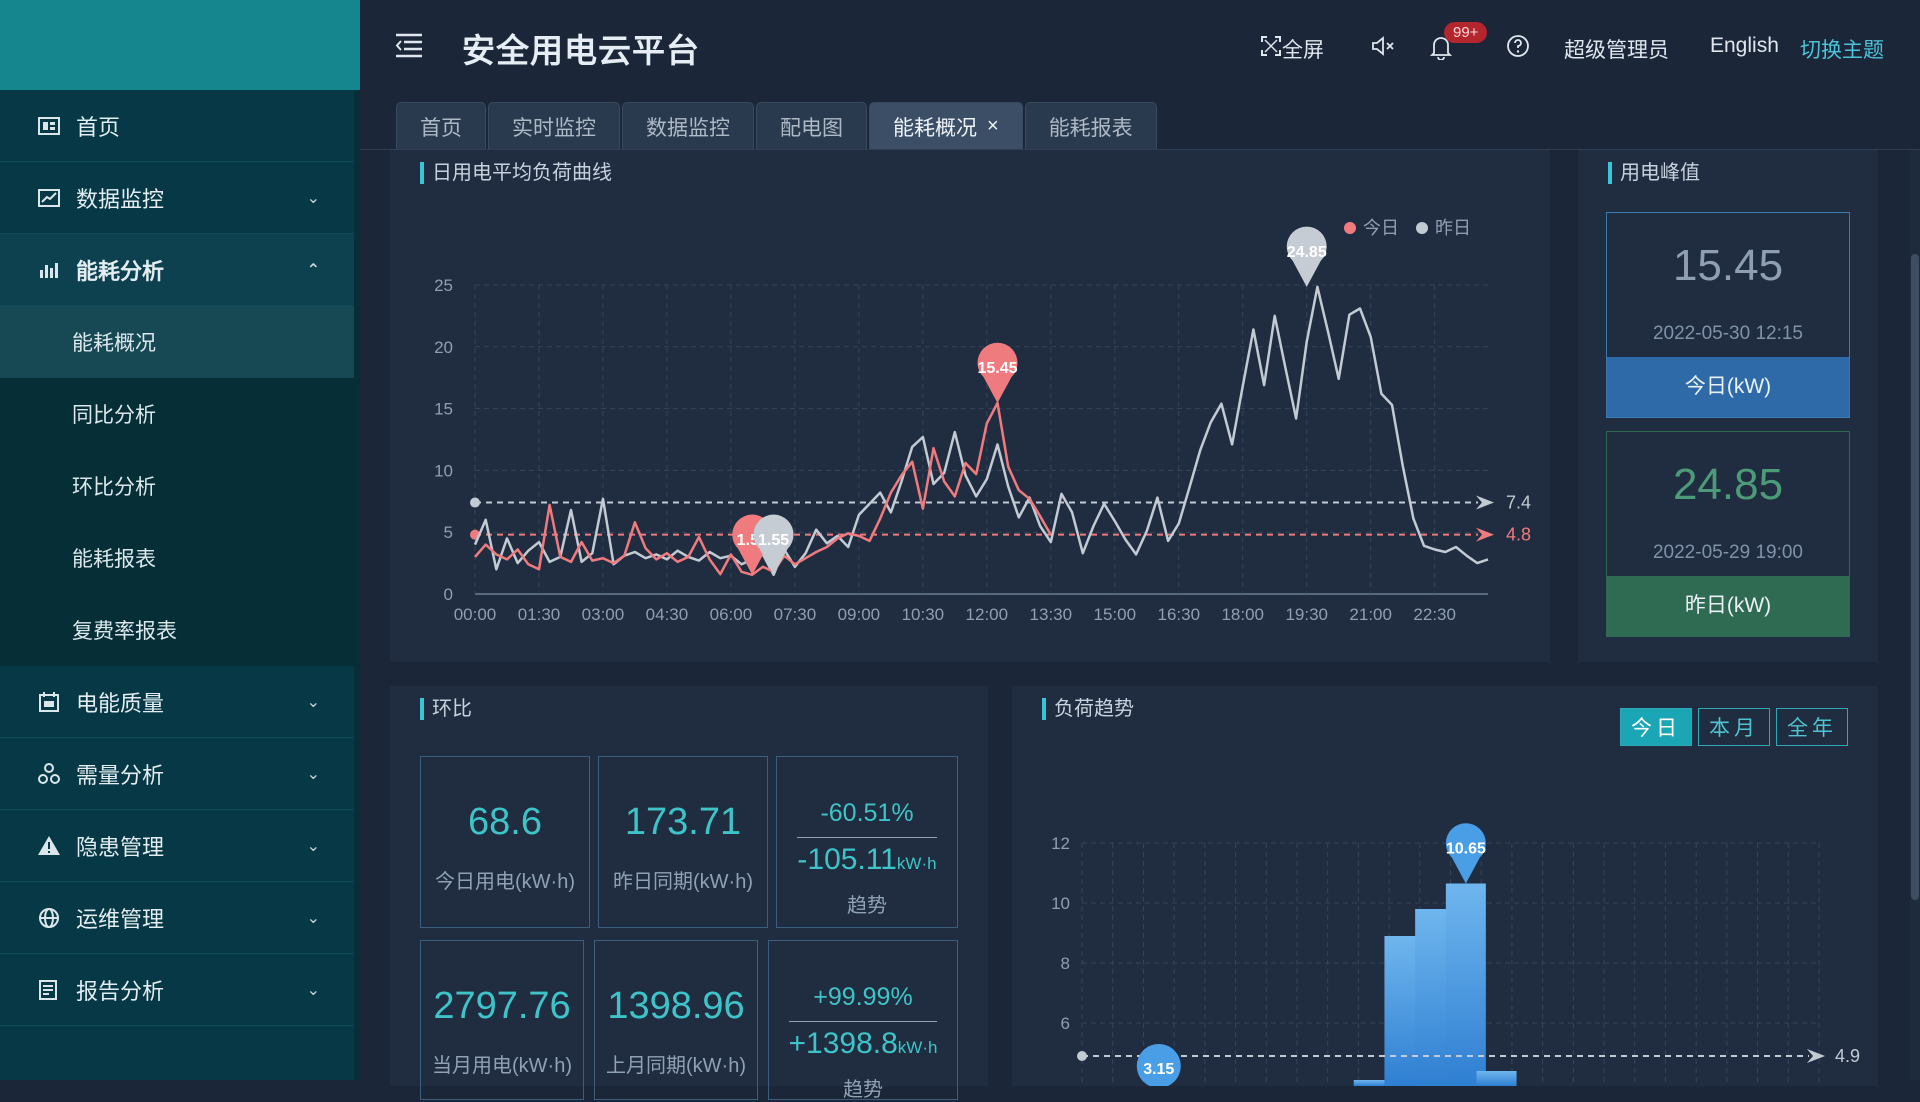 Image resolution: width=1920 pixels, height=1102 pixels. Describe the element at coordinates (49, 846) in the screenshot. I see `warning-icon` at that location.